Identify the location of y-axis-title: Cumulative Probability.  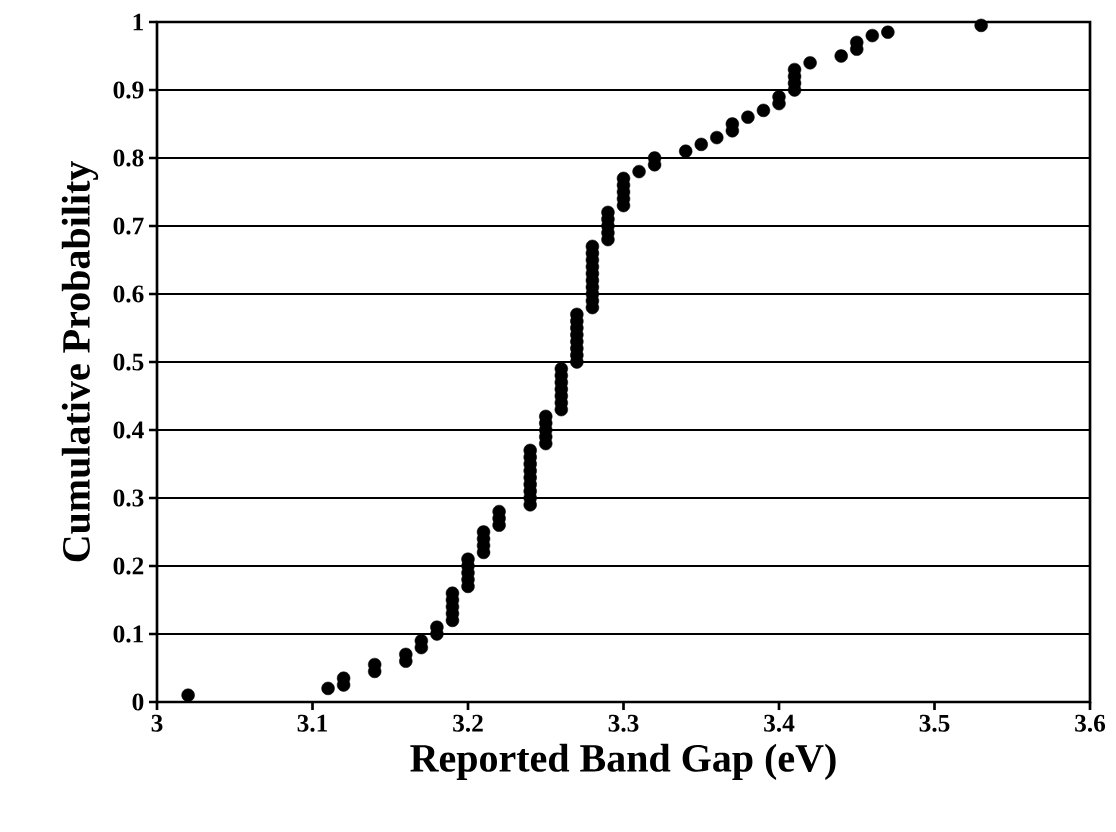
(80, 361).